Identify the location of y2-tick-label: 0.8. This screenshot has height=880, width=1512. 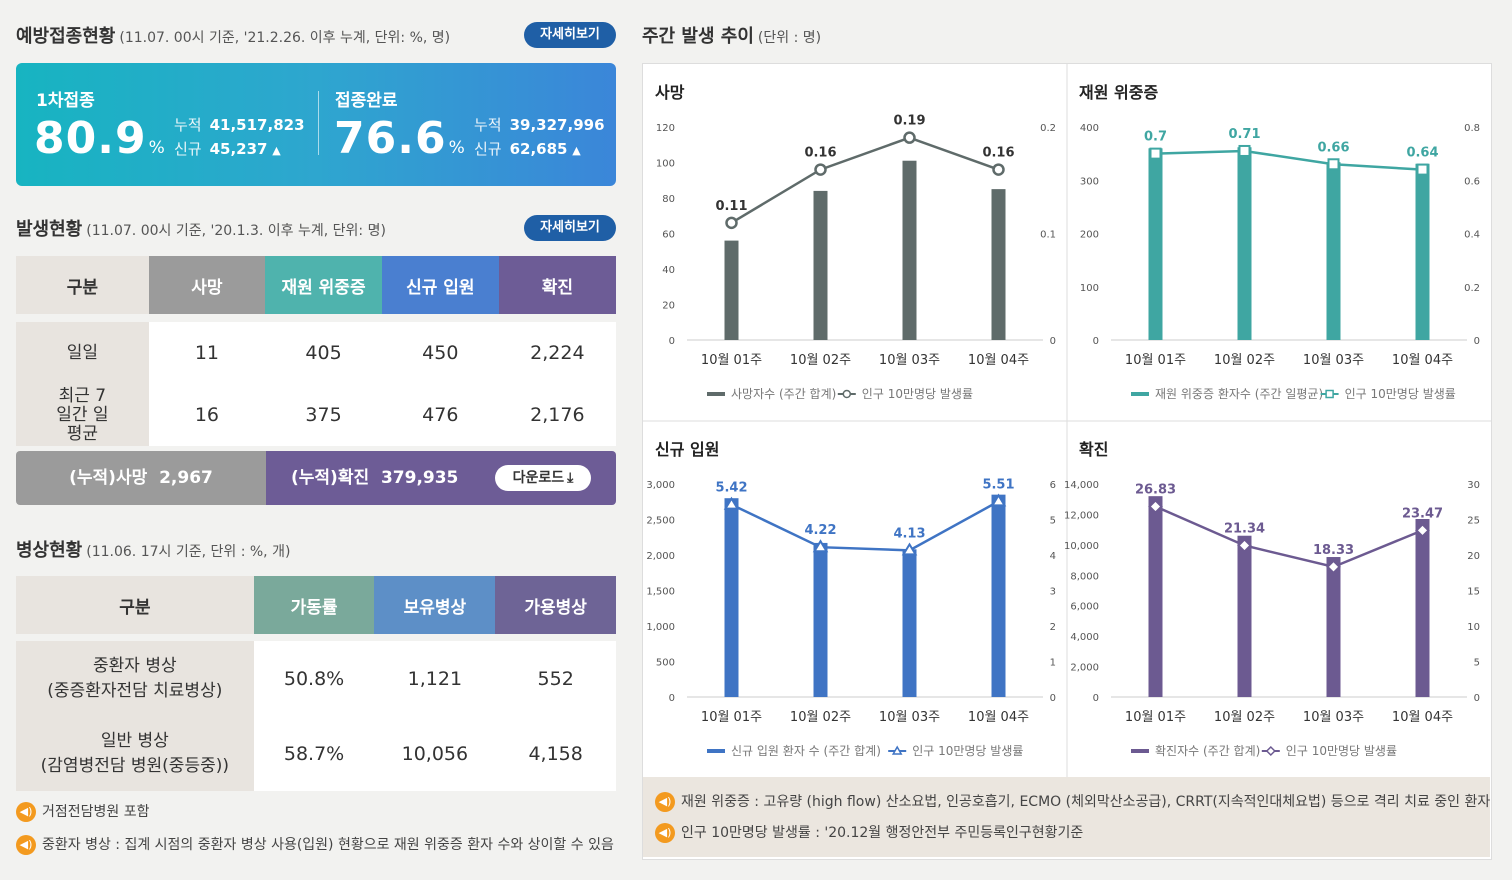
(1472, 128).